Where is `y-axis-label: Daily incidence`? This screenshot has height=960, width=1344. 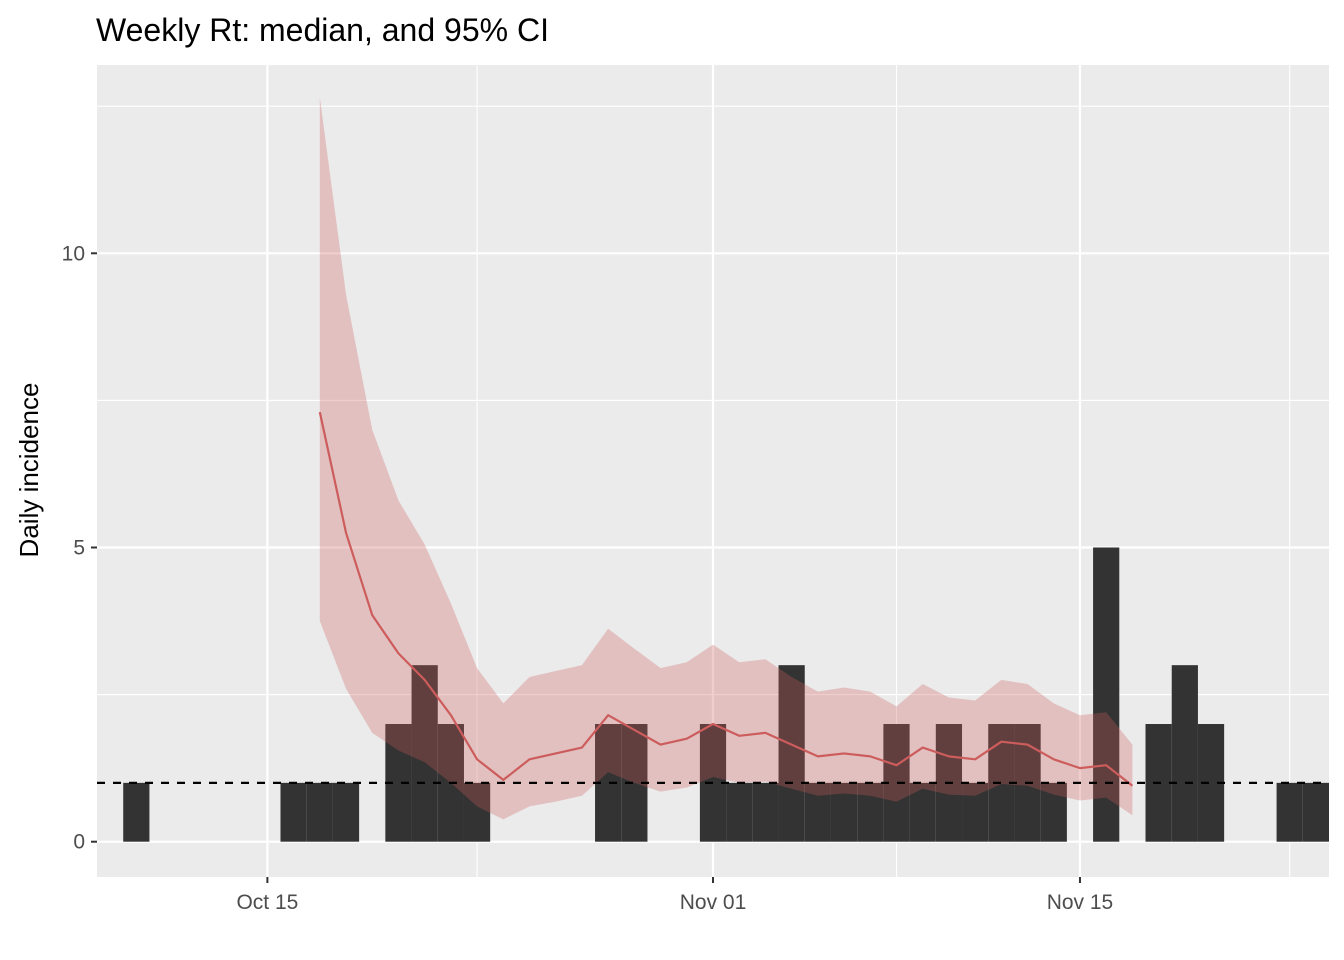
y-axis-label: Daily incidence is located at coordinates (29, 470).